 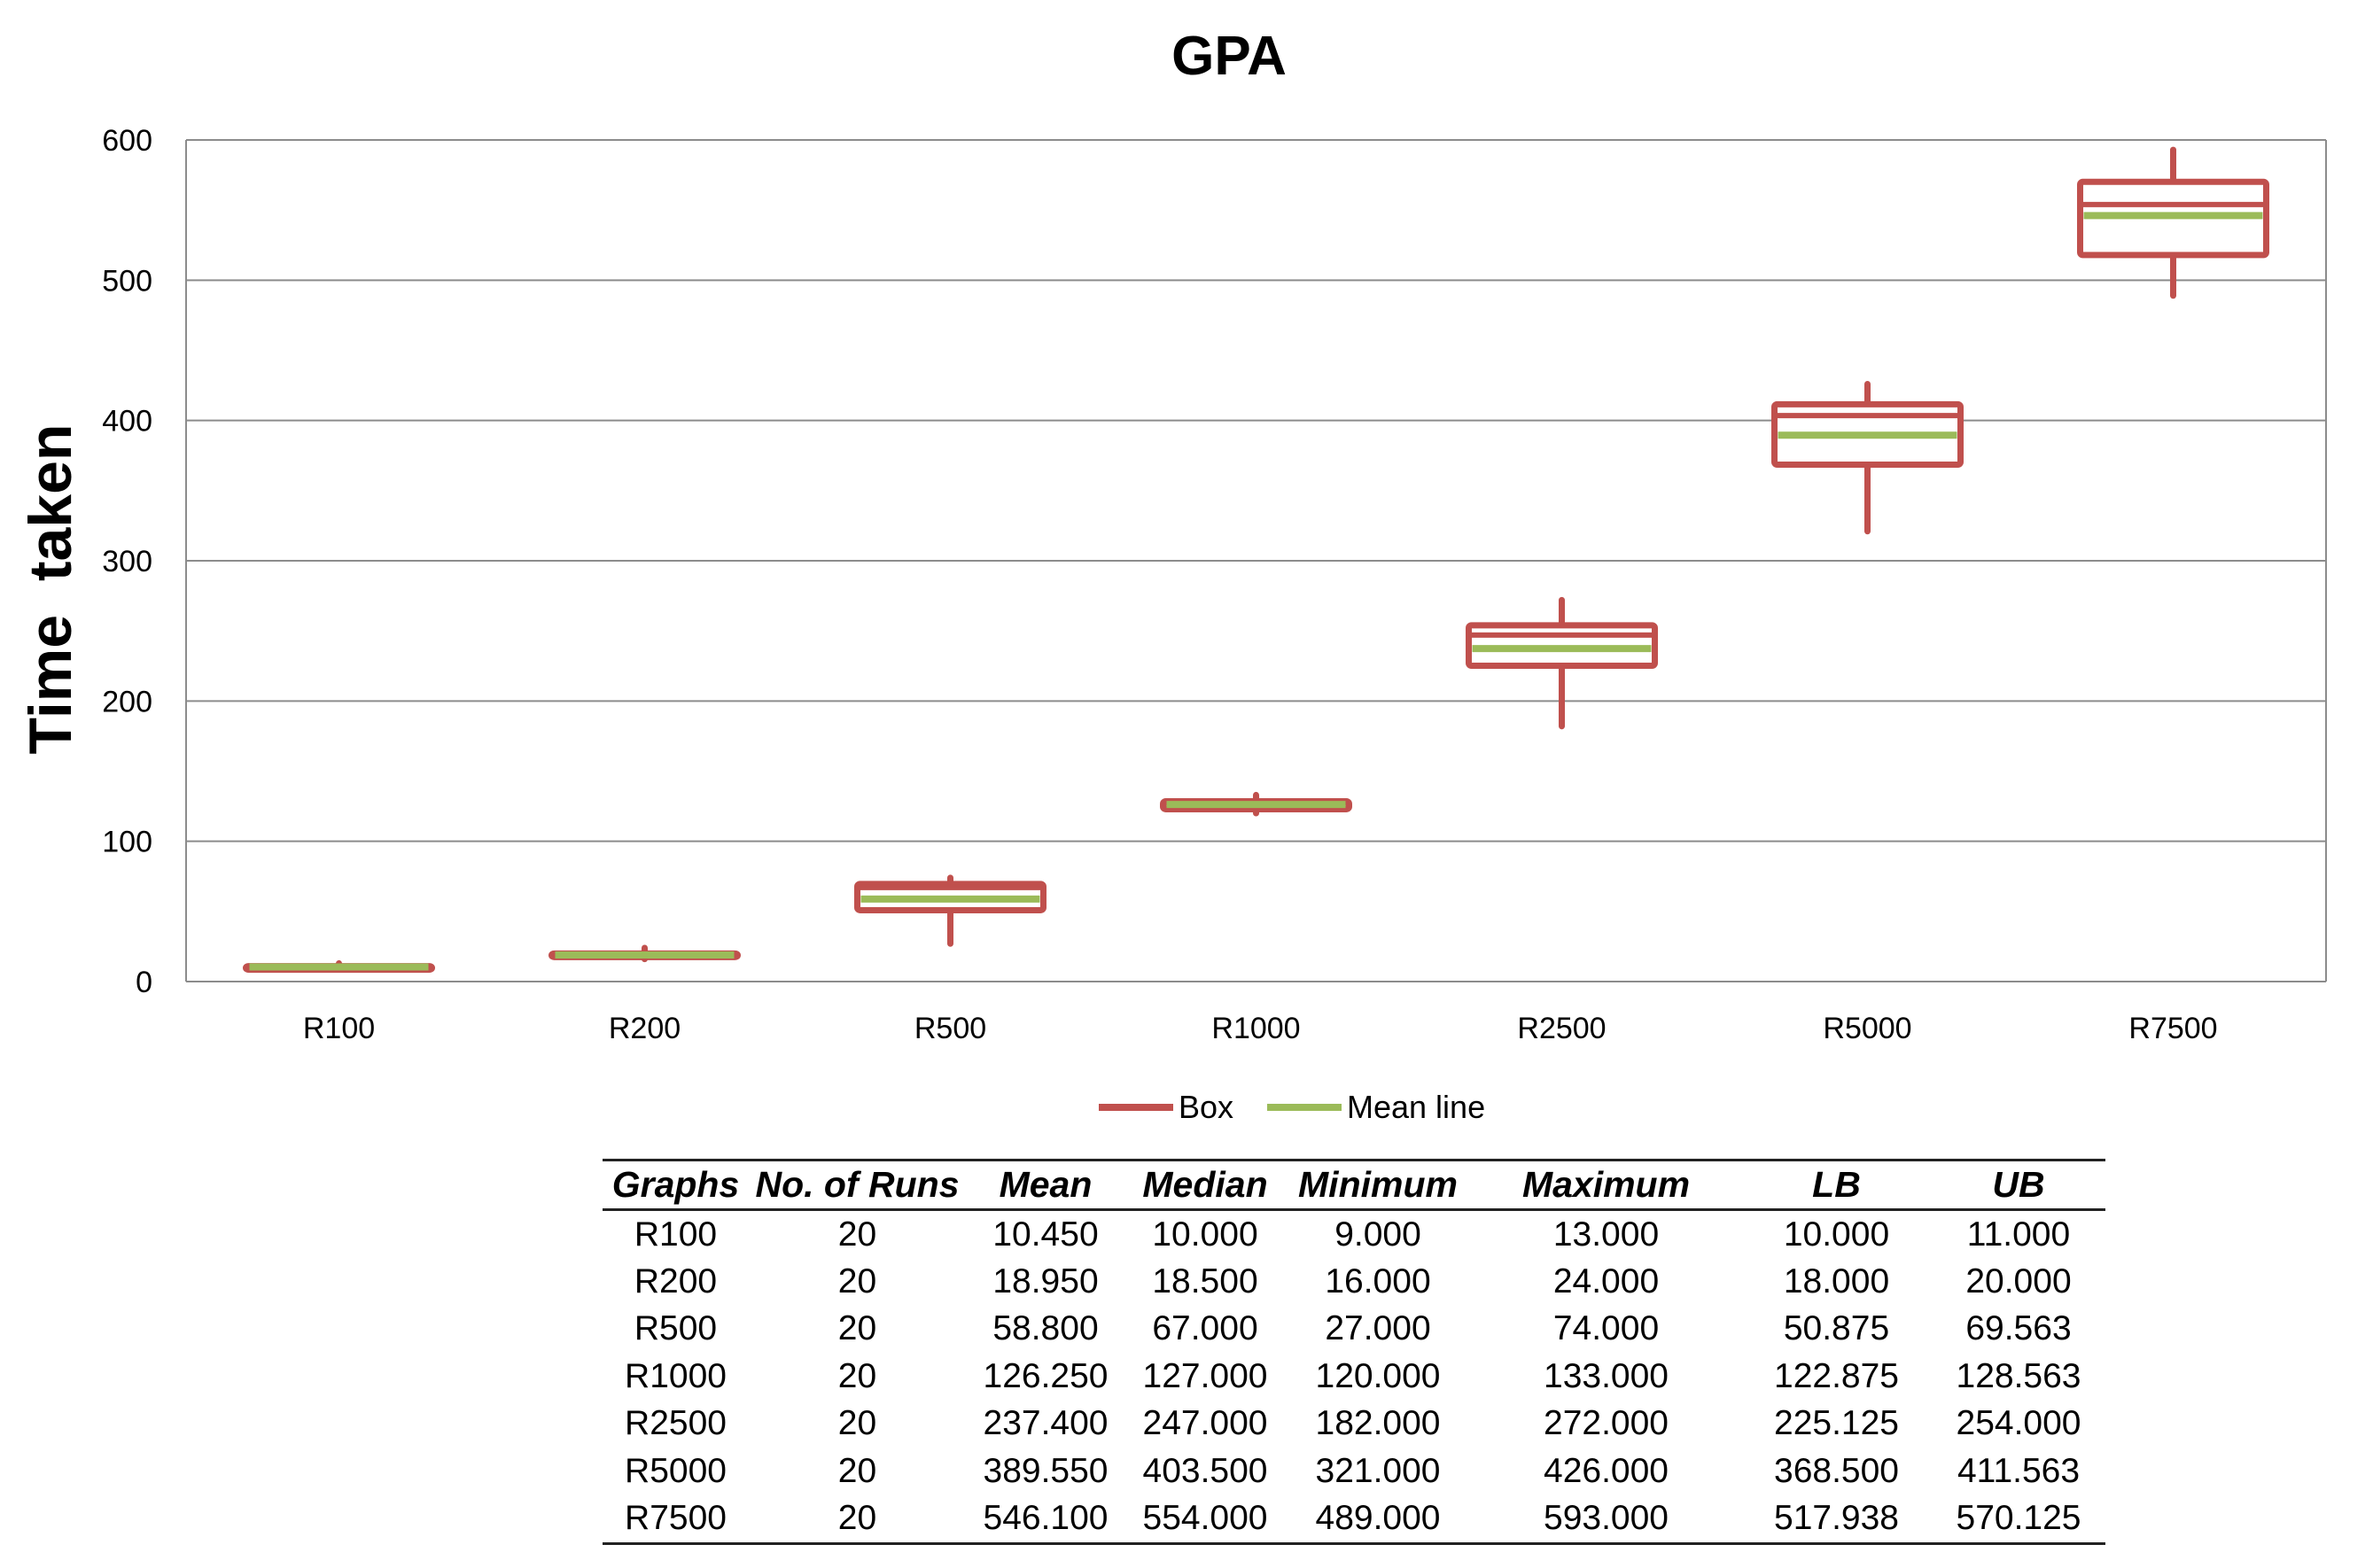 I want to click on table-cell: 133.000, so click(x=1606, y=1375).